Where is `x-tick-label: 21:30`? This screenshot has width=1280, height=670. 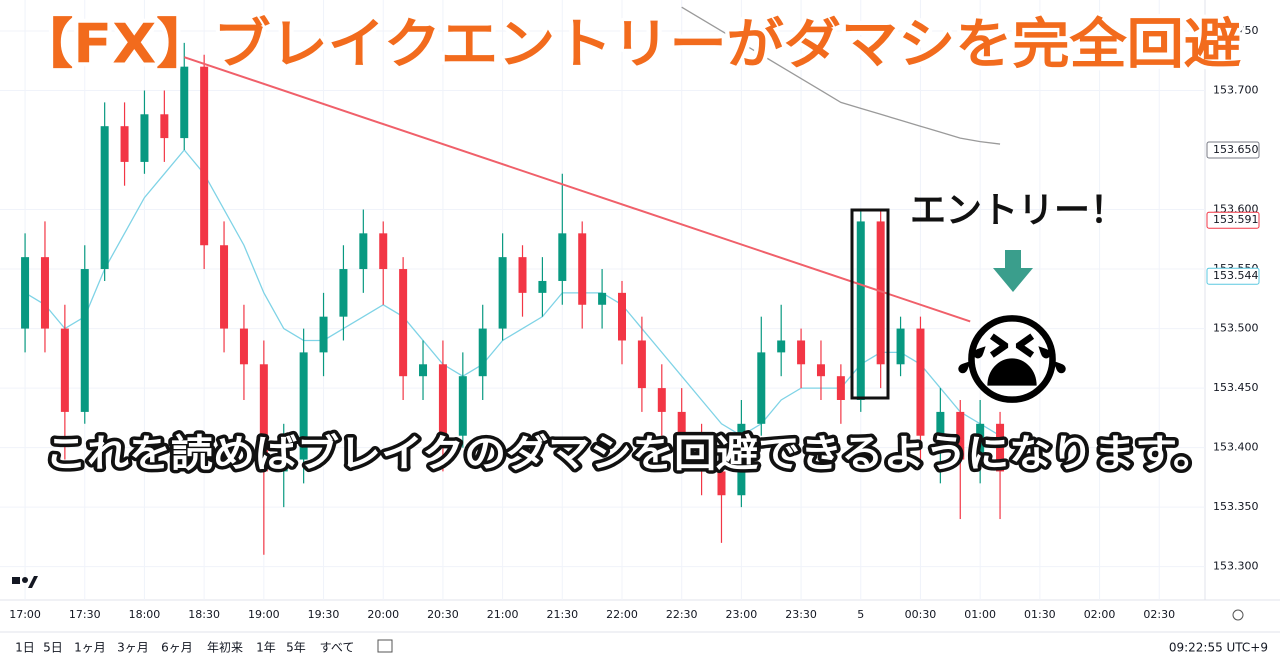 x-tick-label: 21:30 is located at coordinates (562, 614).